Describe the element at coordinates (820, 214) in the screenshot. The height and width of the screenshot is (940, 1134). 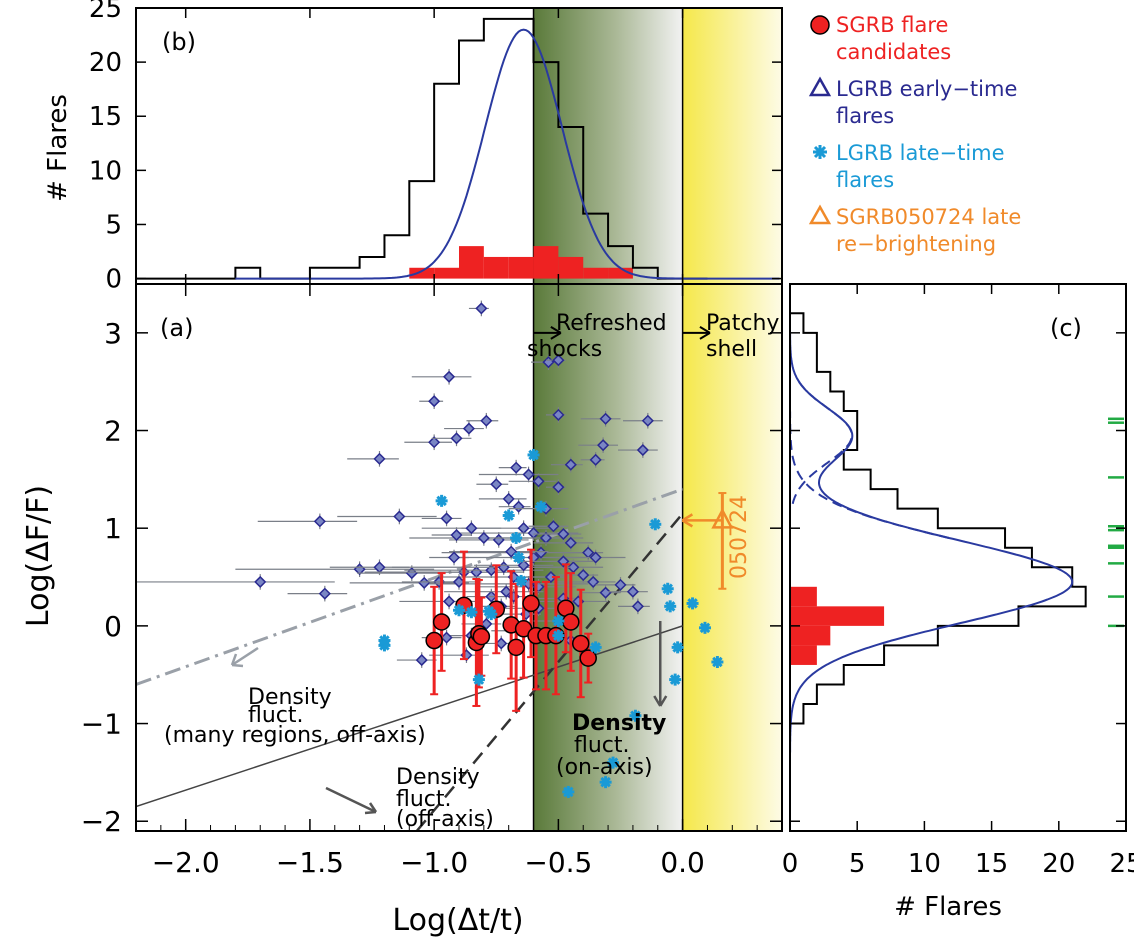
I see `legend-marker-triangle` at that location.